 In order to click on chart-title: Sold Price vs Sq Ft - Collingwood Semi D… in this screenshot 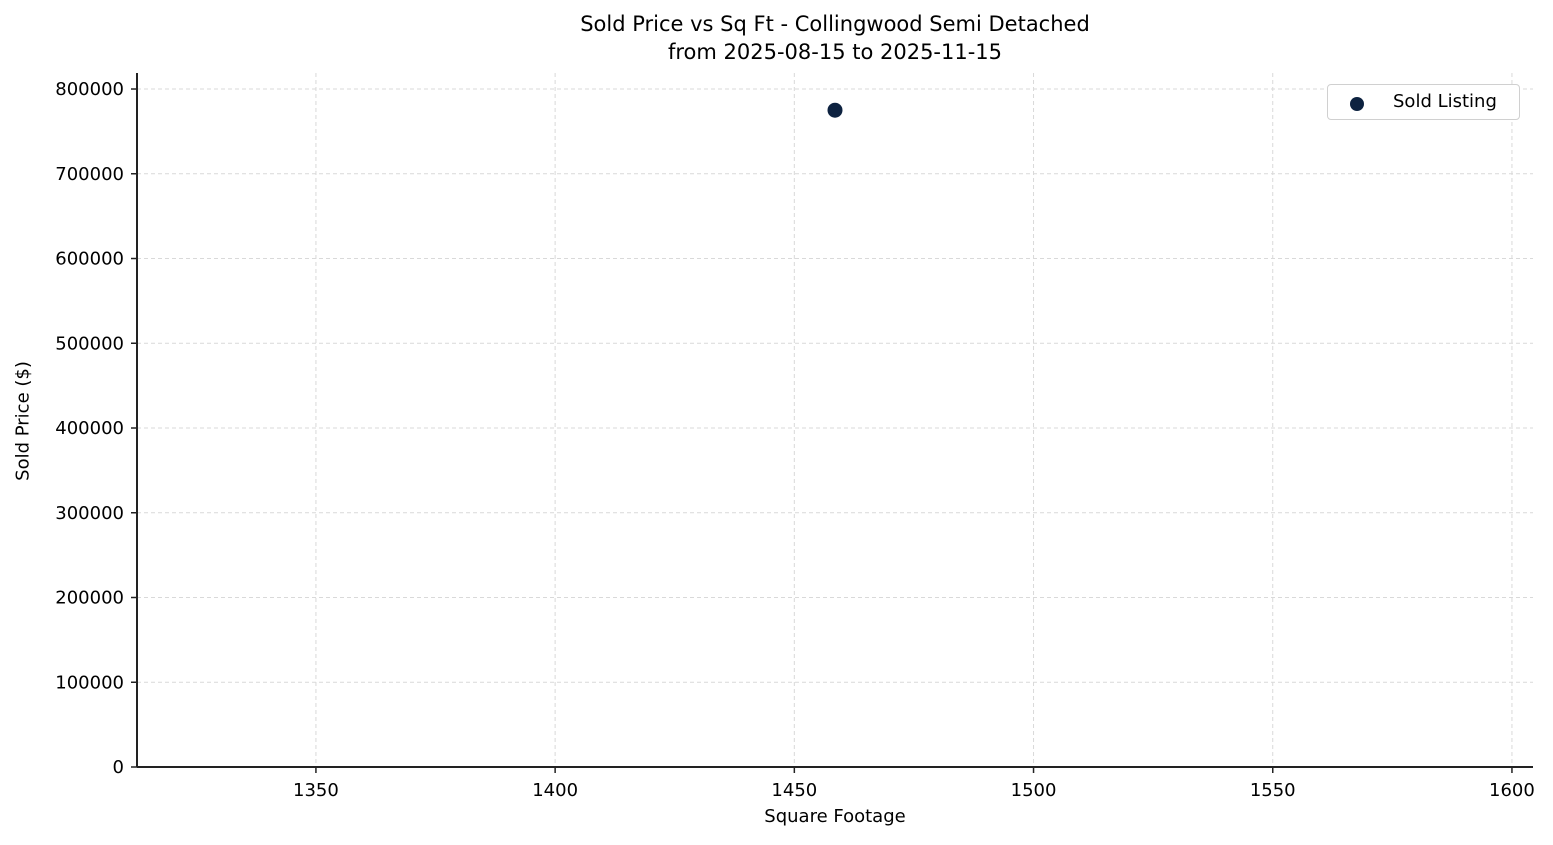, I will do `click(835, 24)`.